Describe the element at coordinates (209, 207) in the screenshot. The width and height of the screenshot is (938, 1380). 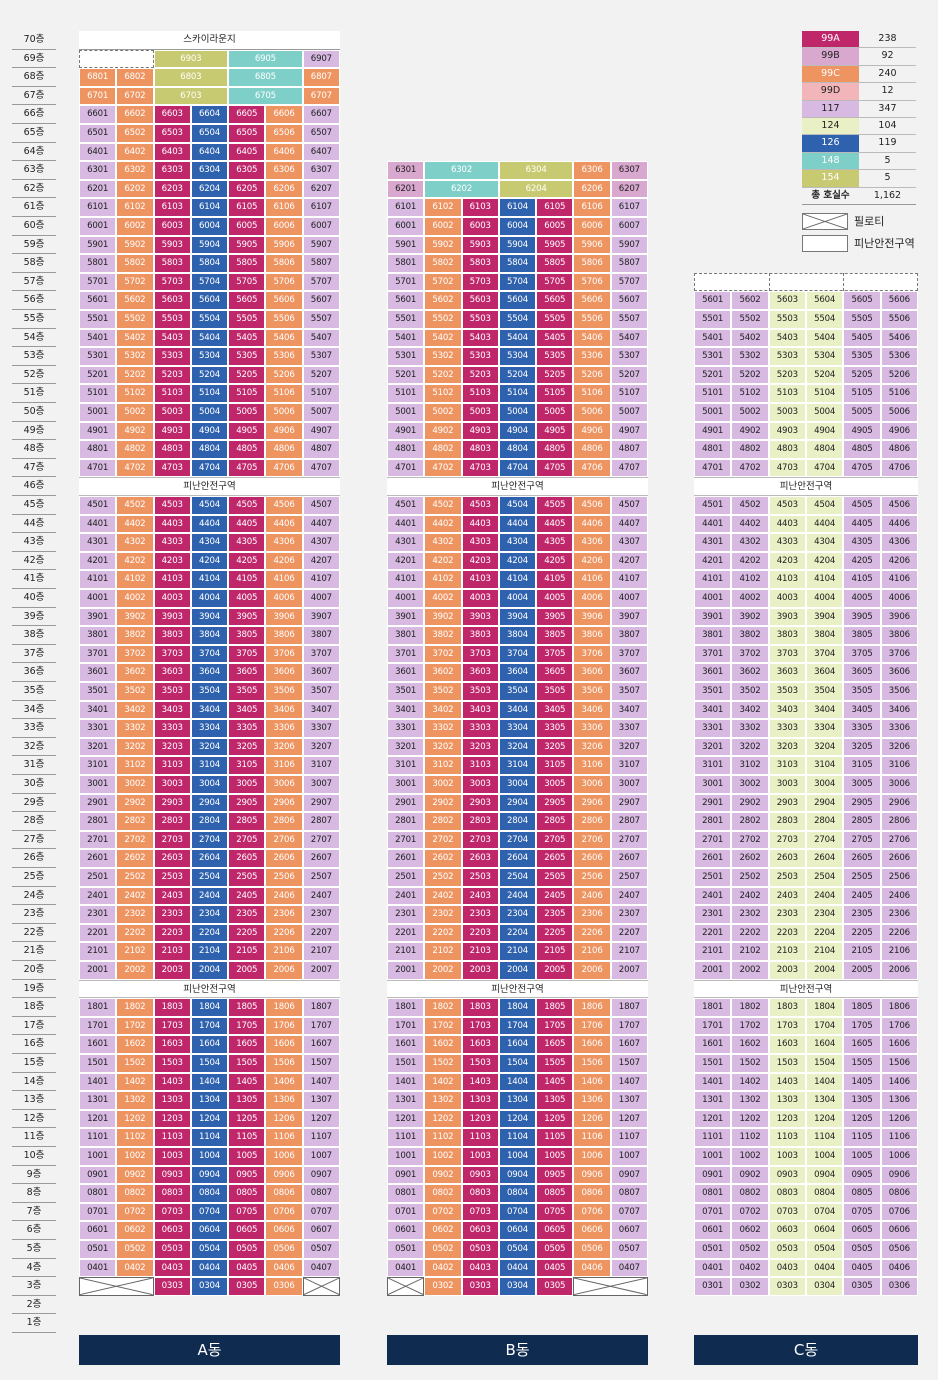
I see `unit-cell: 6104` at that location.